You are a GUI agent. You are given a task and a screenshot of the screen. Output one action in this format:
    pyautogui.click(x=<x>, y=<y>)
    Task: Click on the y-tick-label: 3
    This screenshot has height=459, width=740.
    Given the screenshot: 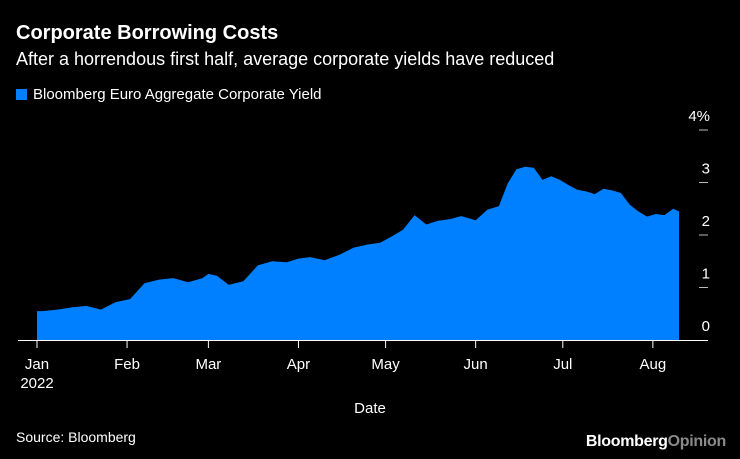 What is the action you would take?
    pyautogui.click(x=706, y=169)
    